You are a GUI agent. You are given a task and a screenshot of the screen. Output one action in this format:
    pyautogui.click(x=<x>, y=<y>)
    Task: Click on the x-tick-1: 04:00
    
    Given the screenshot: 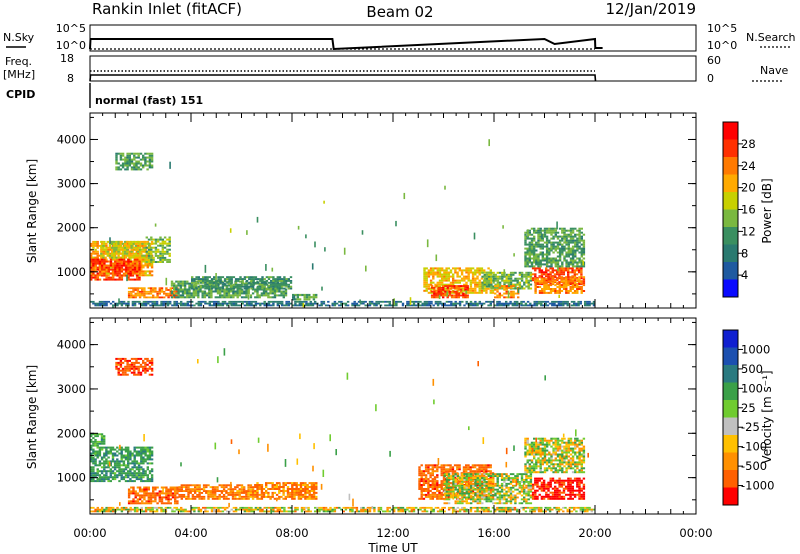 What is the action you would take?
    pyautogui.click(x=190, y=533)
    